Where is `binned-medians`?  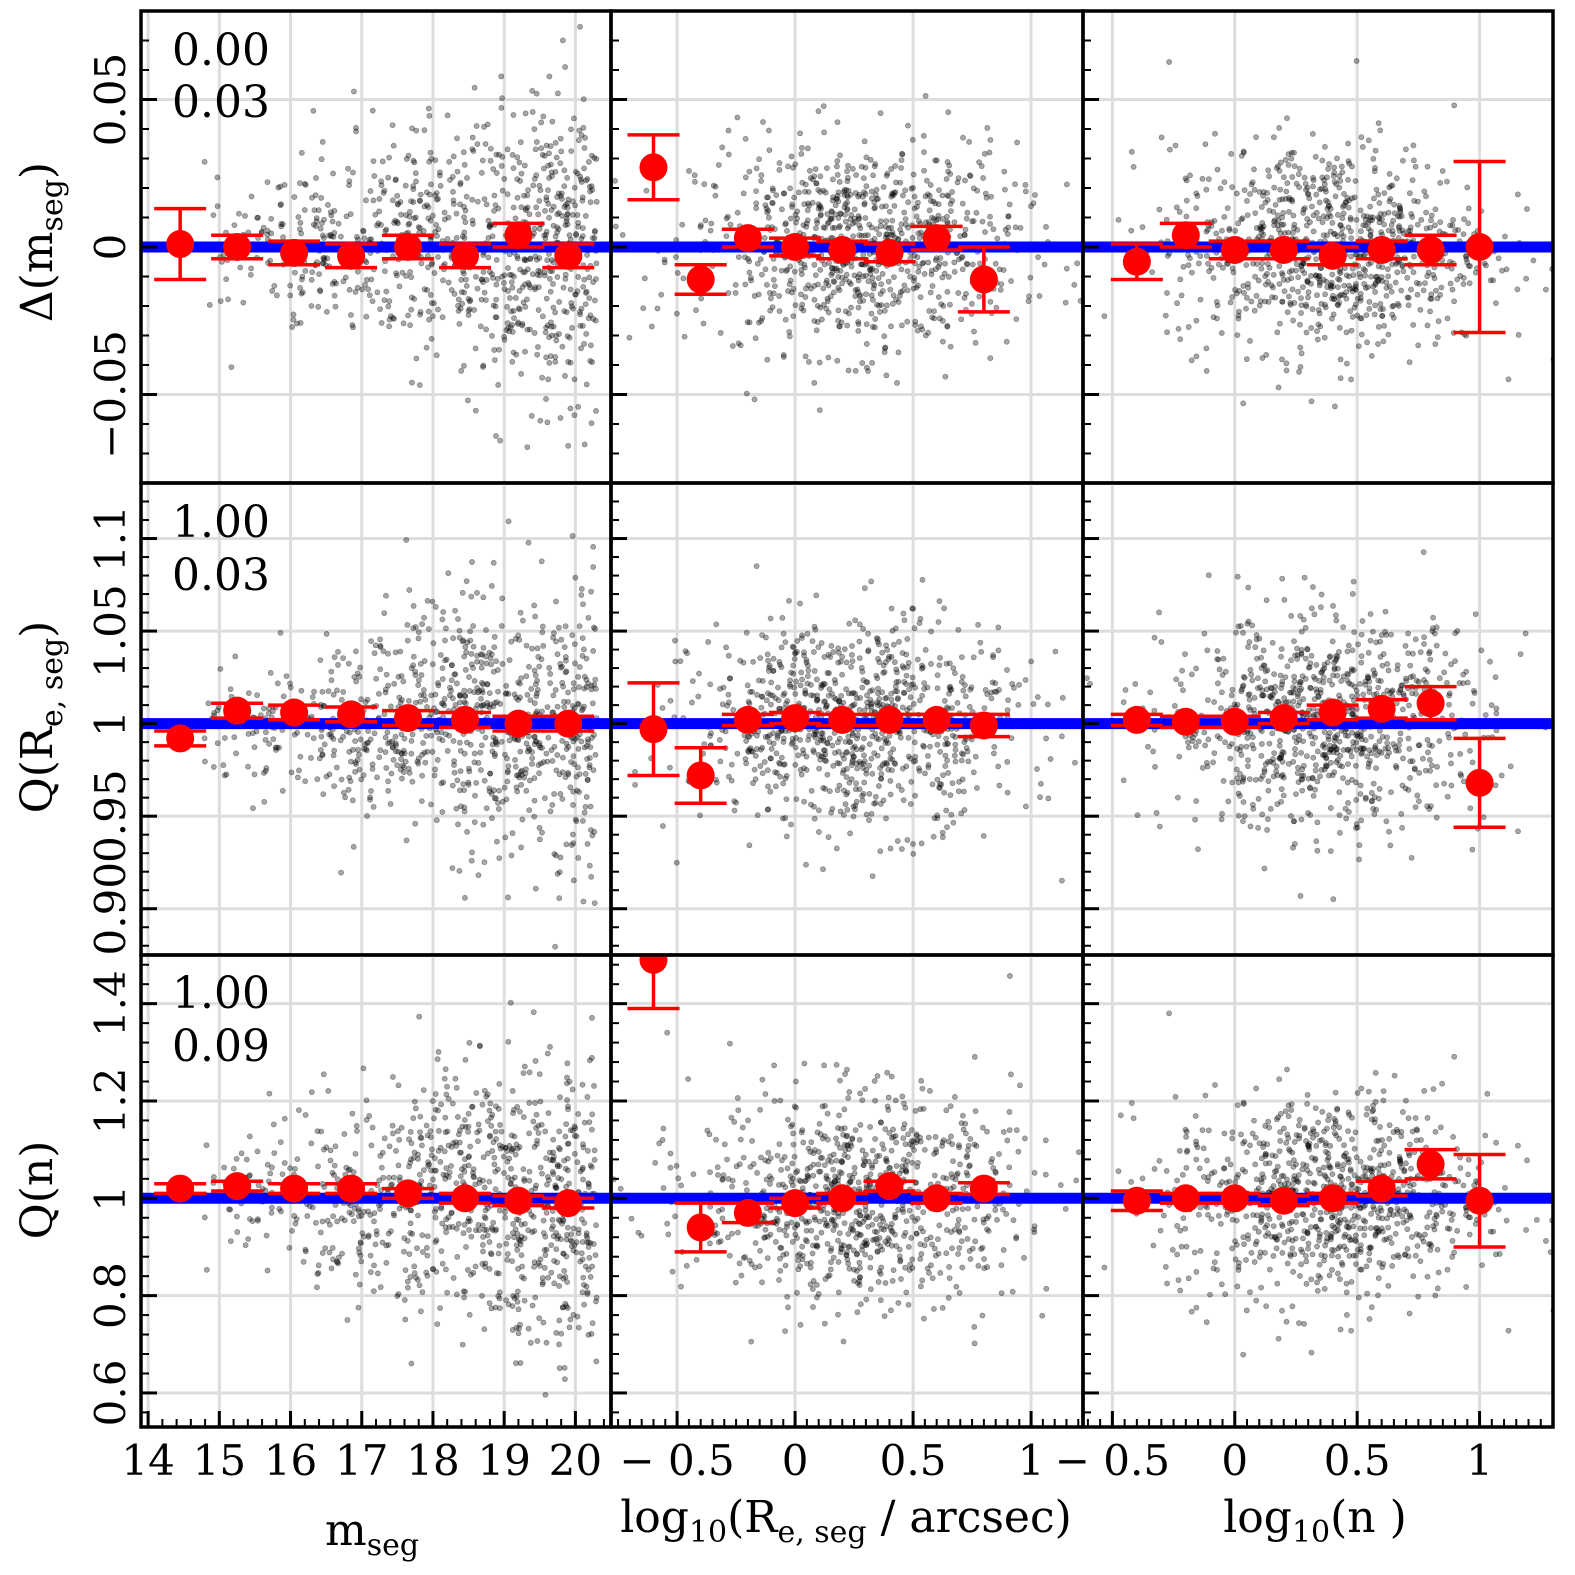
binned-medians is located at coordinates (818, 223).